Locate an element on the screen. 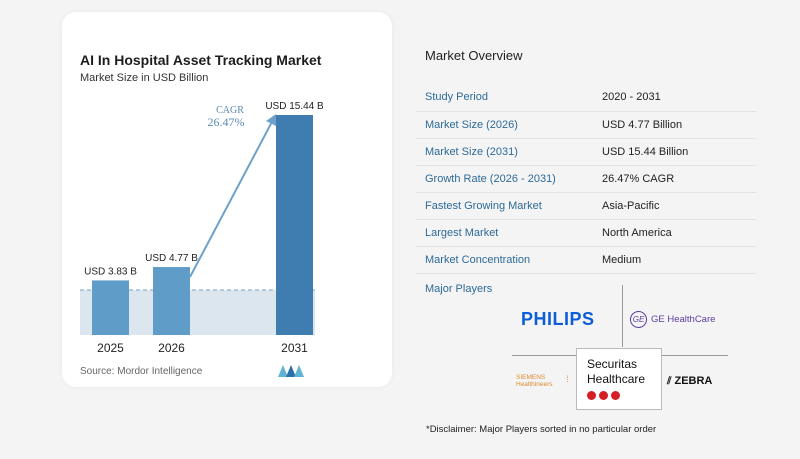  overview-value: Asia-Pacific is located at coordinates (631, 205).